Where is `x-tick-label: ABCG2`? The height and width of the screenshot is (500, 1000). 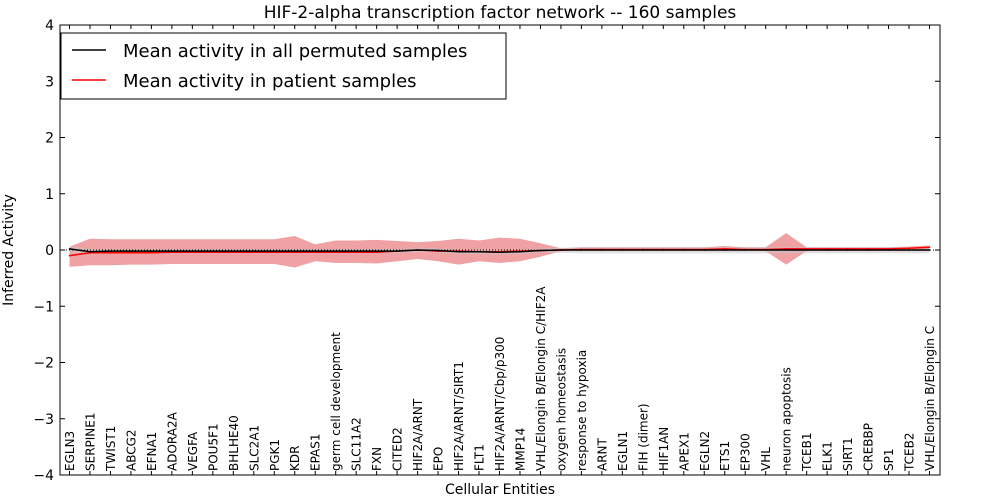 x-tick-label: ABCG2 is located at coordinates (131, 450).